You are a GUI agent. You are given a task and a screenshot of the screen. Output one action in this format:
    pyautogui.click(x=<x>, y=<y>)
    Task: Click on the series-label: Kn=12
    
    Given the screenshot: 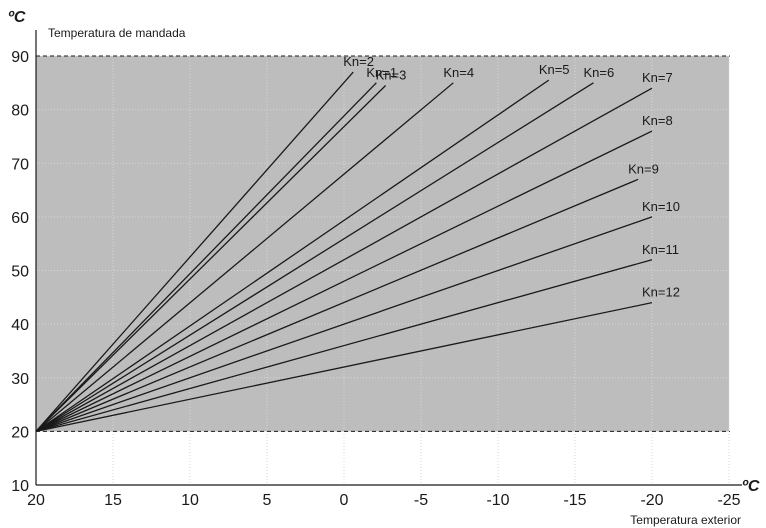 What is the action you would take?
    pyautogui.click(x=661, y=292)
    